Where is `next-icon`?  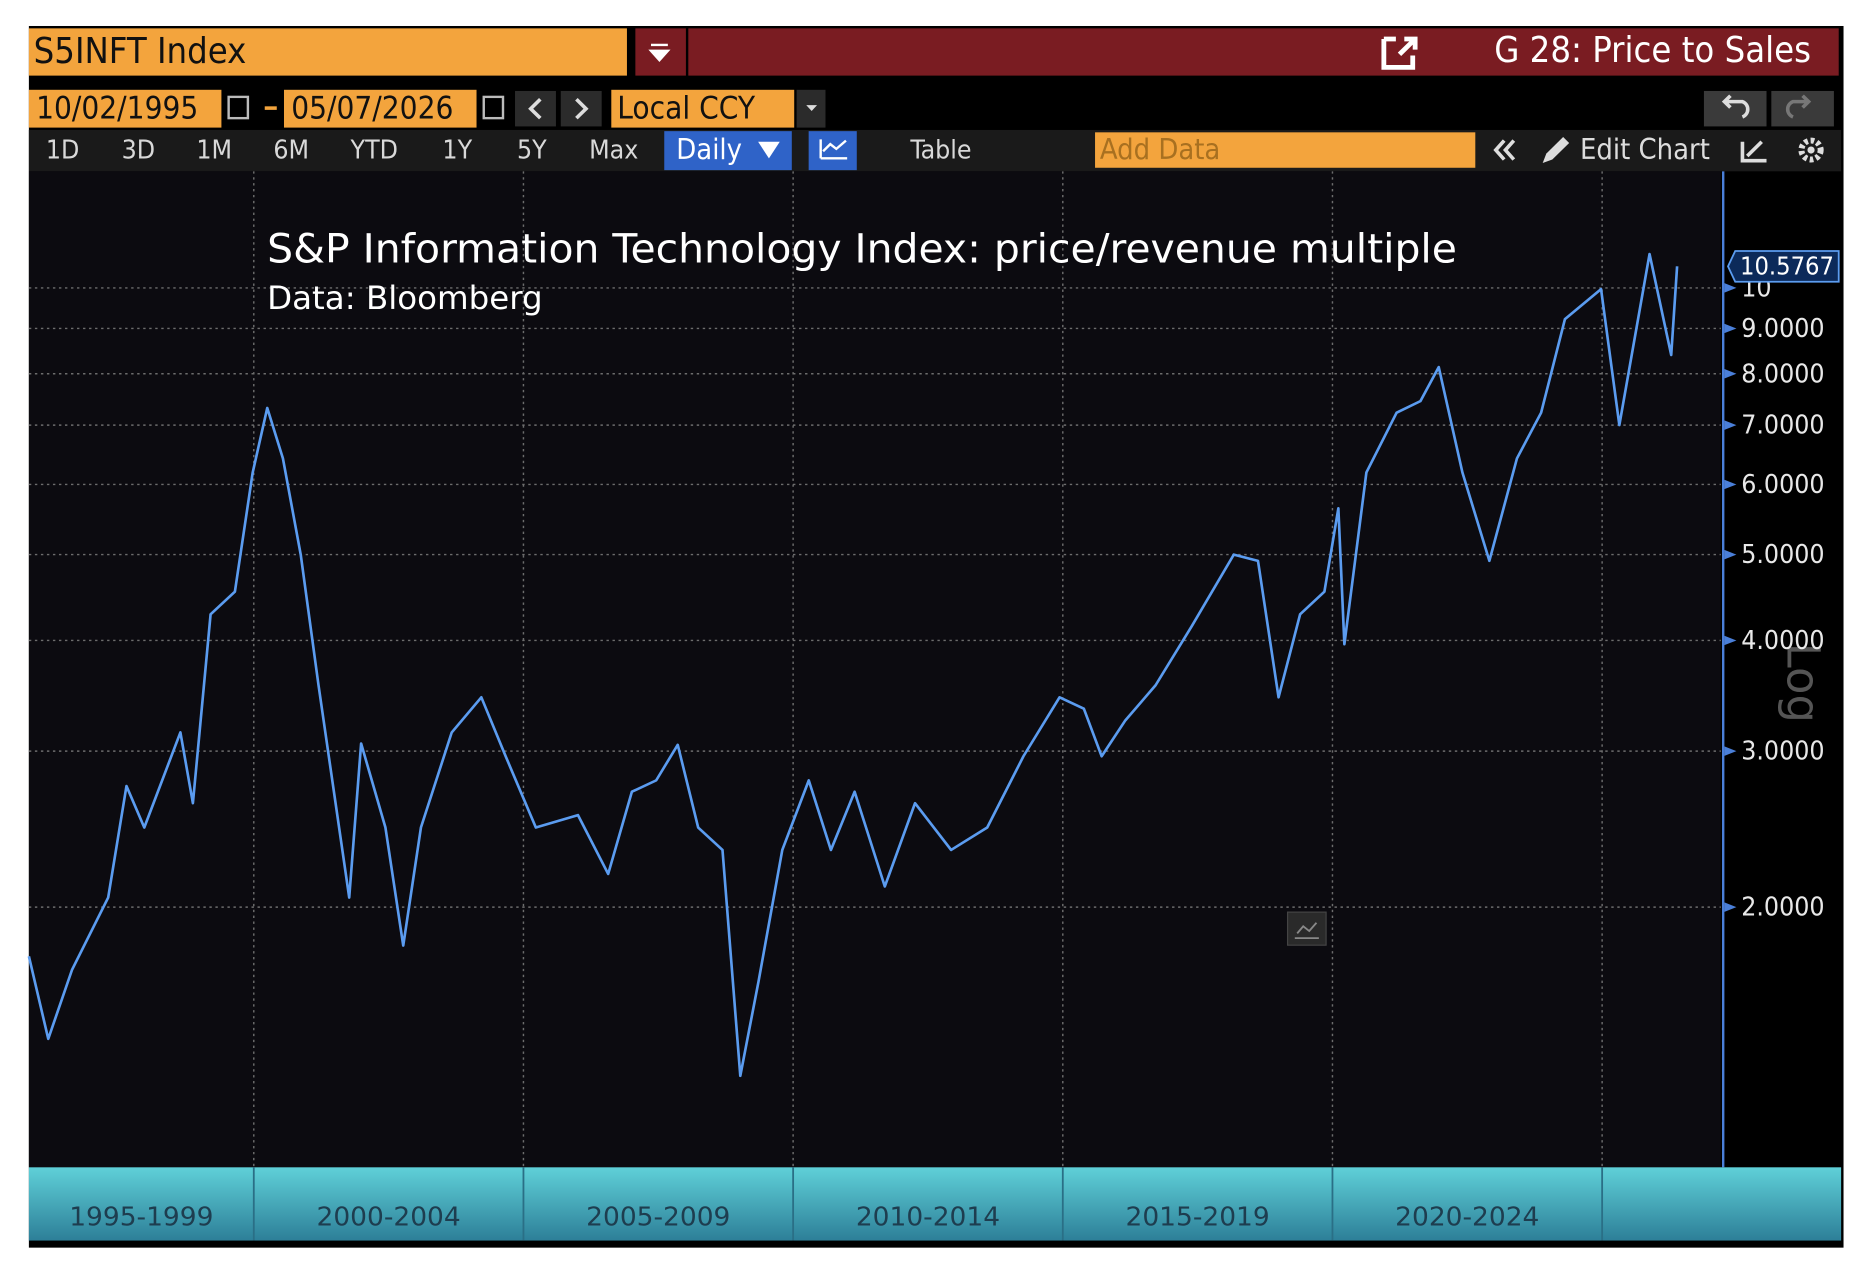 next-icon is located at coordinates (582, 108).